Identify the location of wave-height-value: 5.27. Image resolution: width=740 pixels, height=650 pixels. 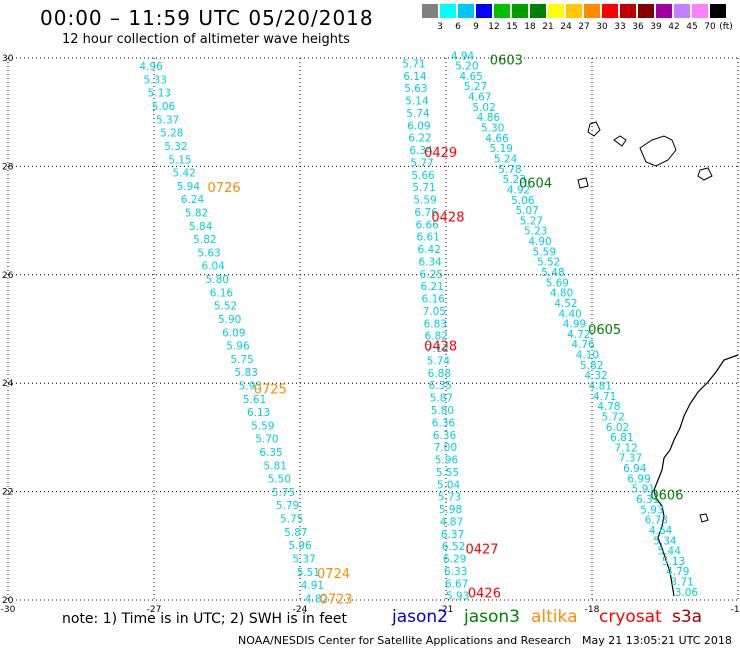
(475, 87).